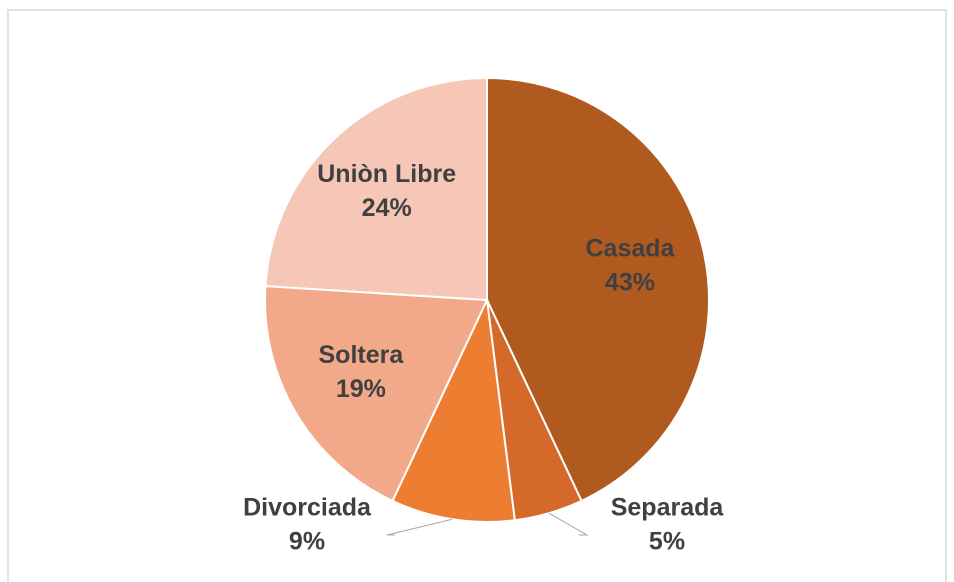  I want to click on slice-value-label: 43%, so click(630, 283).